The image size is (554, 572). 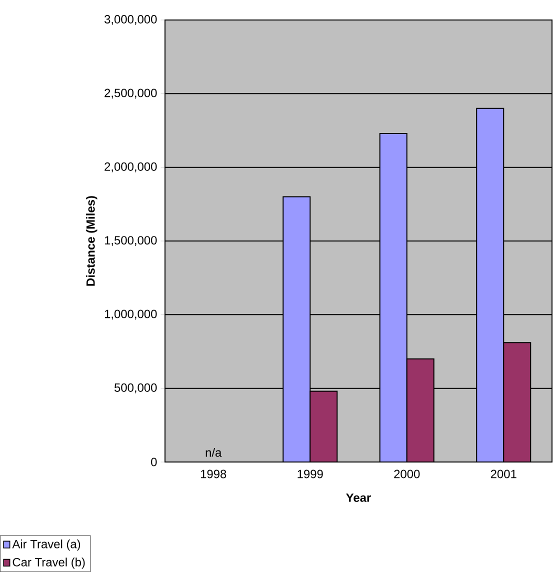 What do you see at coordinates (407, 474) in the screenshot?
I see `x-tick-label: 2000` at bounding box center [407, 474].